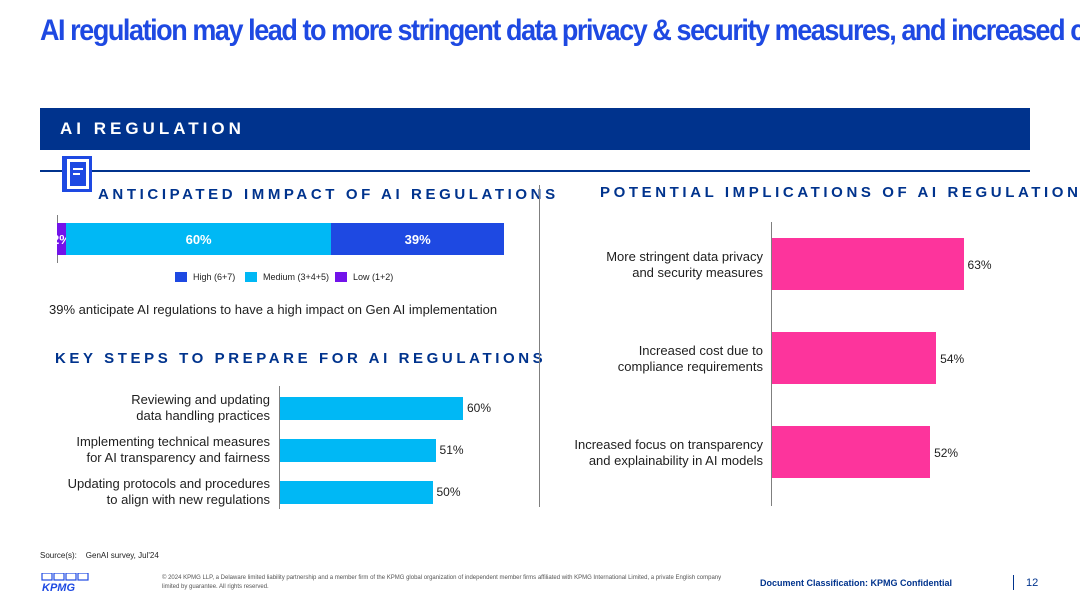 This screenshot has height=607, width=1080. Describe the element at coordinates (451, 450) in the screenshot. I see `key-steps-value-1: 51%` at that location.